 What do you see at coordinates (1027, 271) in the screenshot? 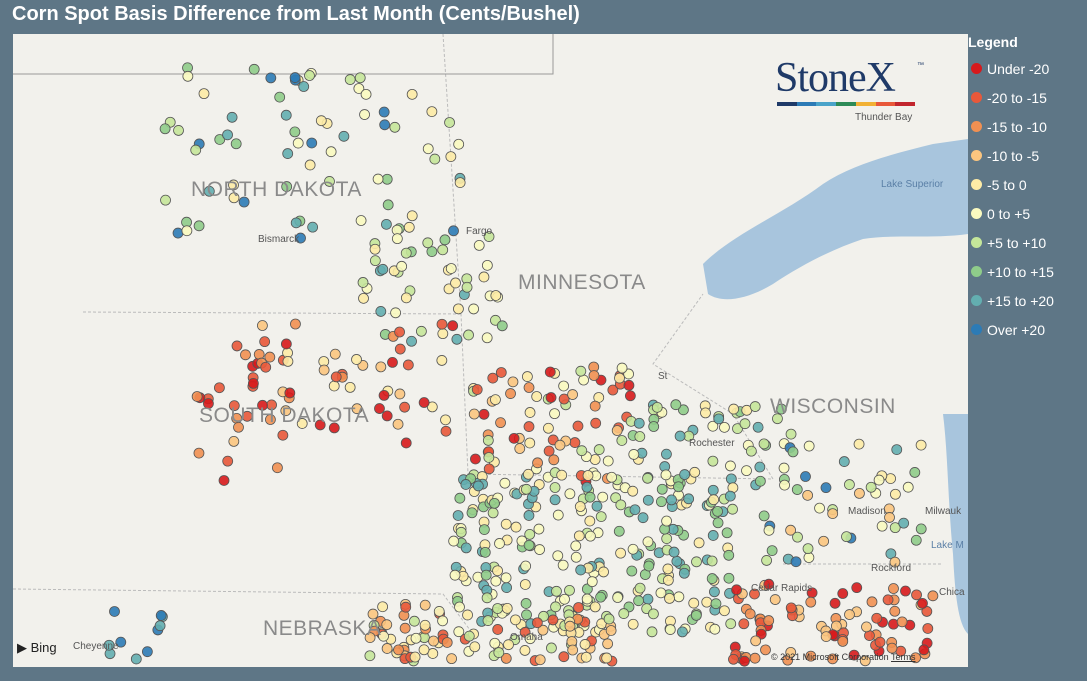
I see `legend-item: +10 to +15` at bounding box center [1027, 271].